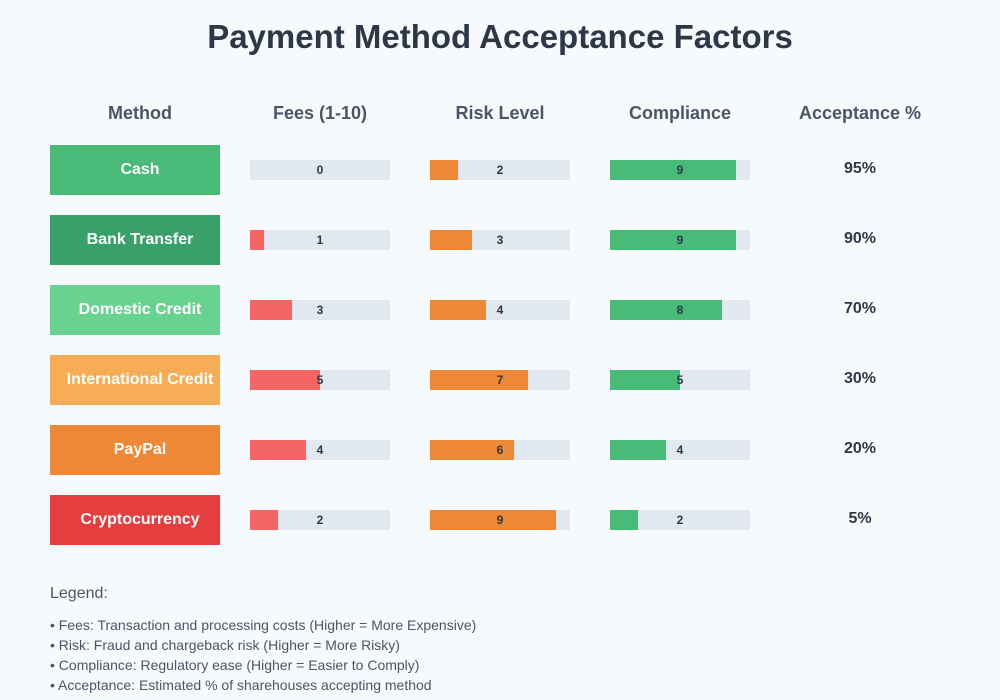  What do you see at coordinates (860, 168) in the screenshot?
I see `acceptance-value: 95%` at bounding box center [860, 168].